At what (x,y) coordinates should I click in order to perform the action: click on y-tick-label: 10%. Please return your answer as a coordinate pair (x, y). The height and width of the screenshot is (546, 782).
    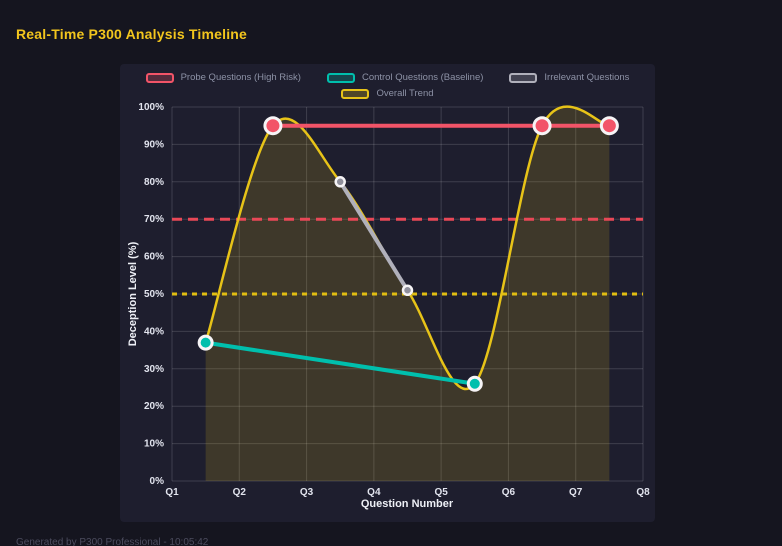
    Looking at the image, I should click on (154, 444).